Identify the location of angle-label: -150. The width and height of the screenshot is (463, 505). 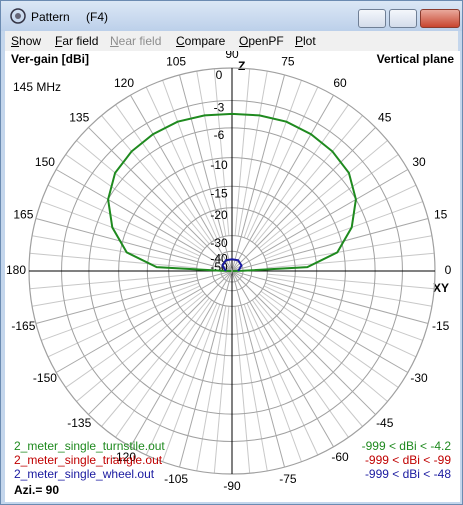
(45, 378).